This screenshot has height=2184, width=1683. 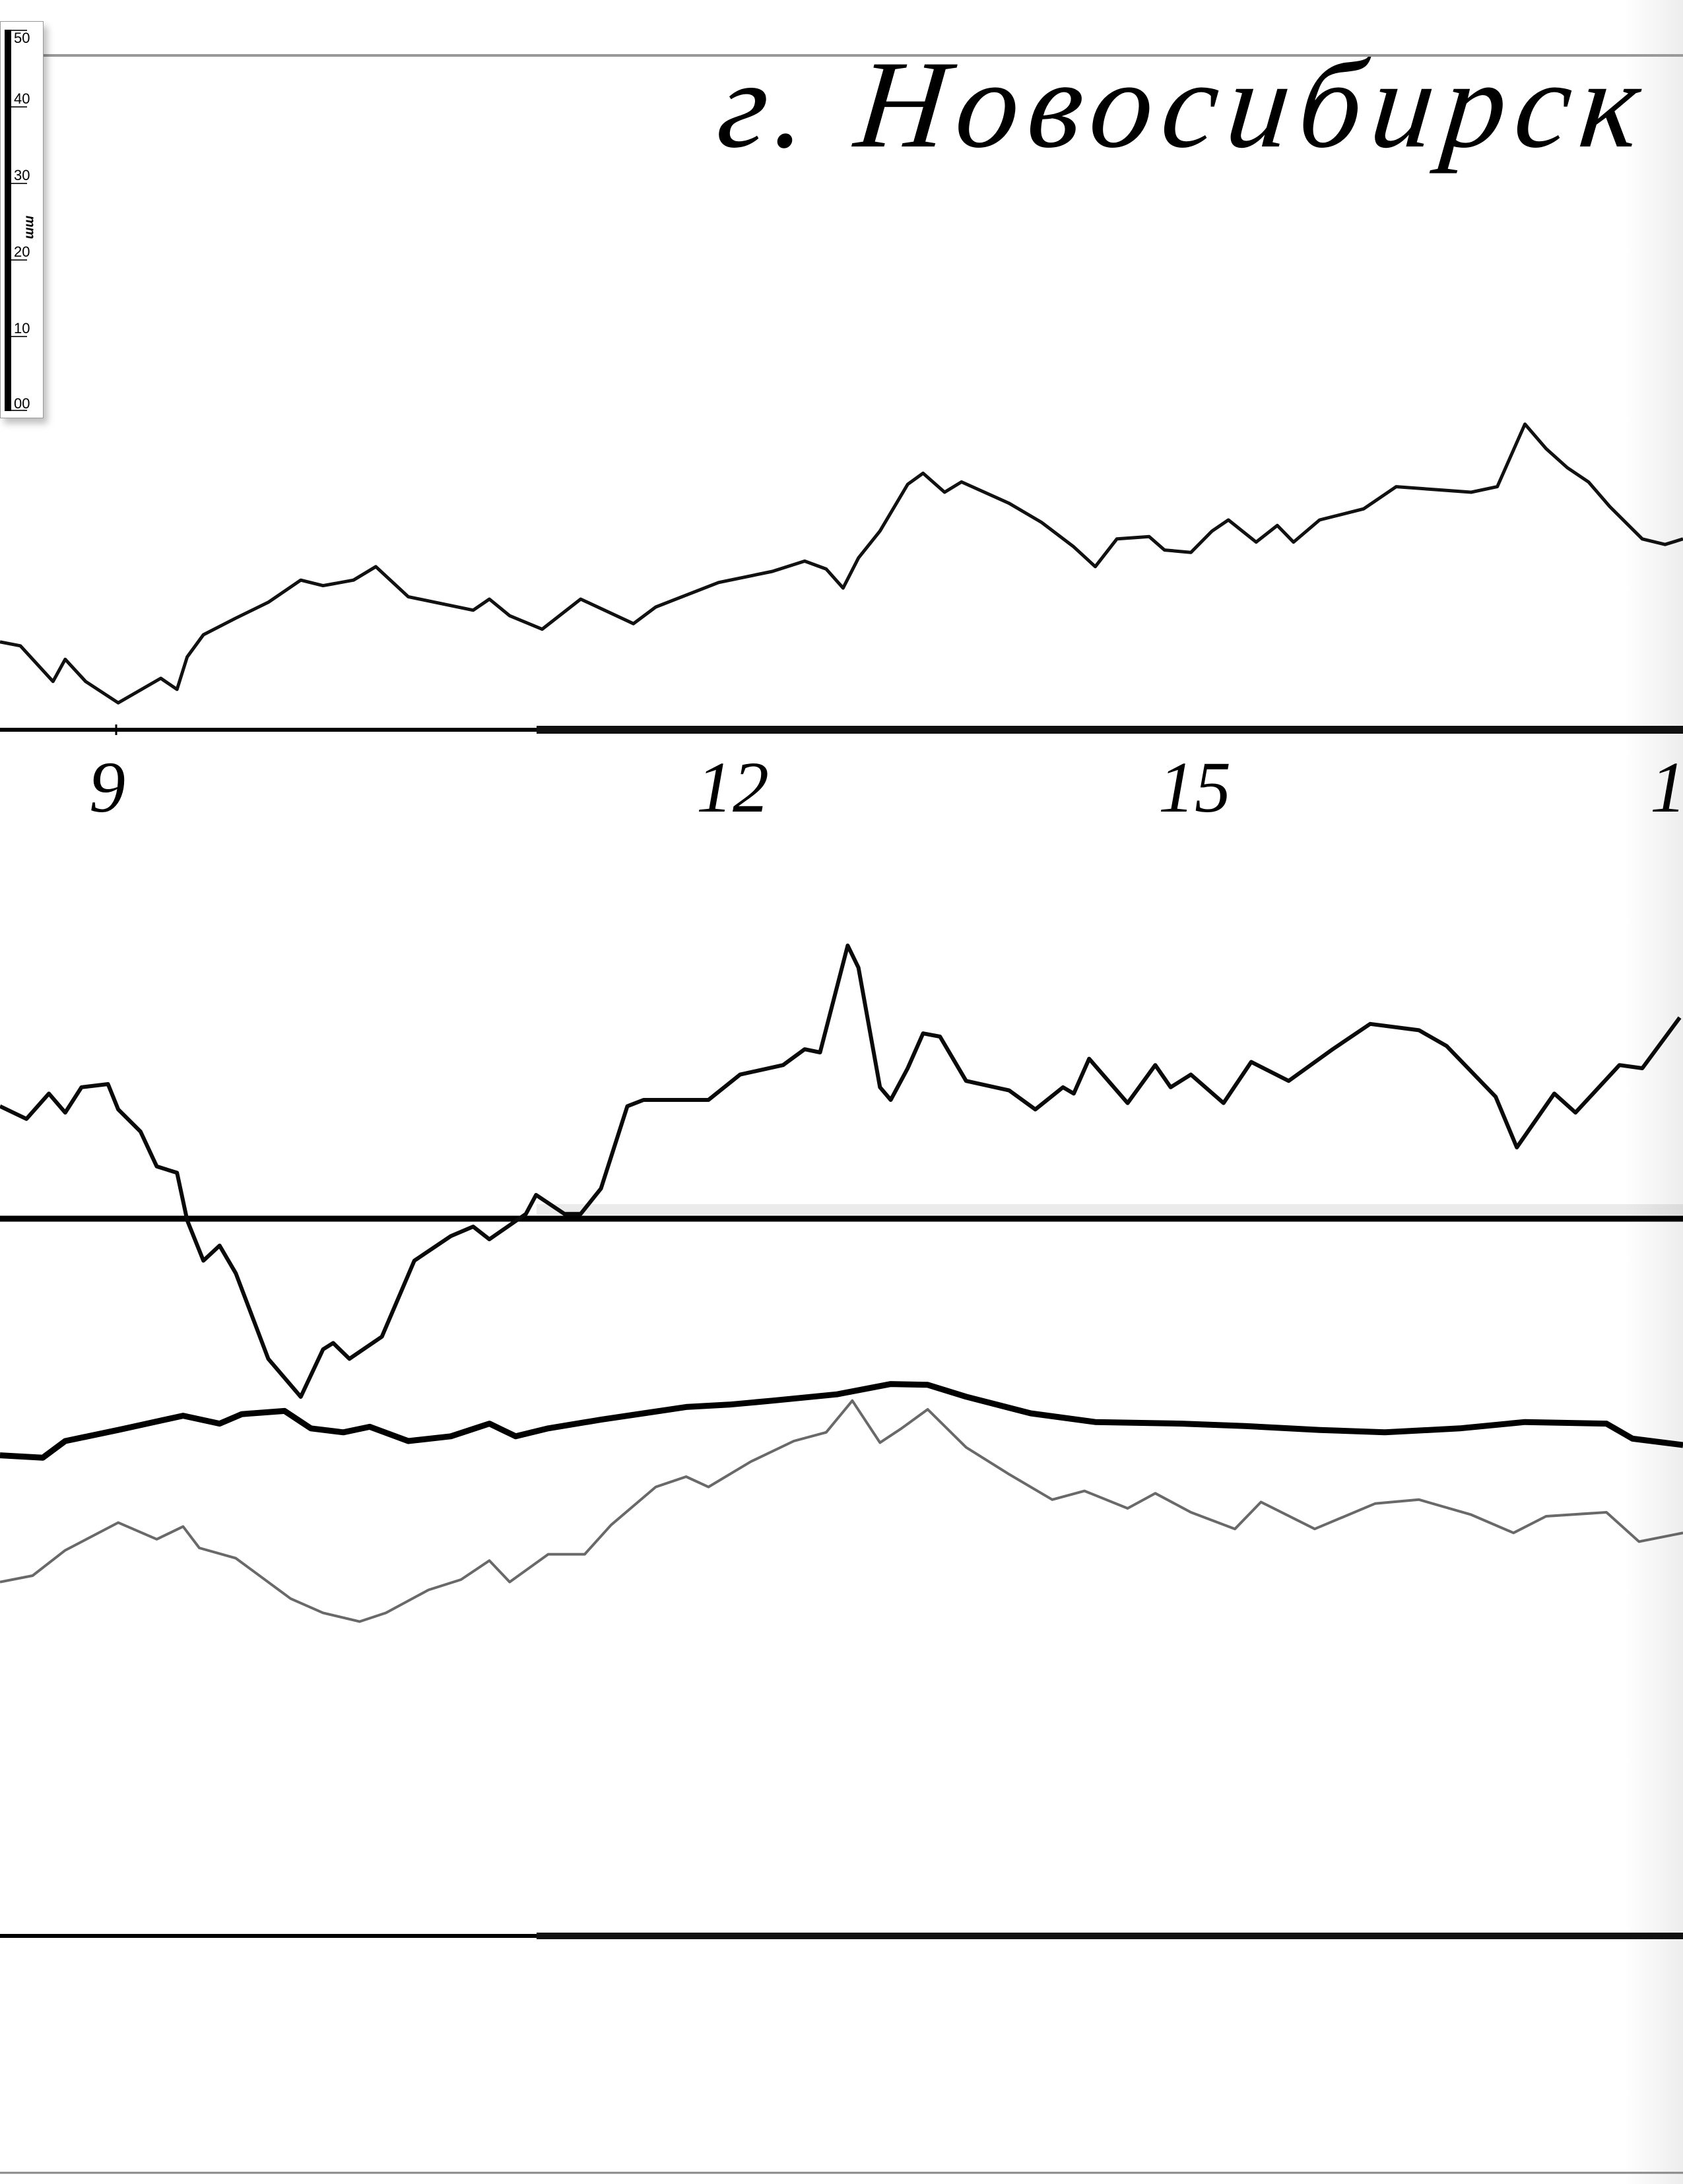 I want to click on scale-label: 00, so click(x=22, y=403).